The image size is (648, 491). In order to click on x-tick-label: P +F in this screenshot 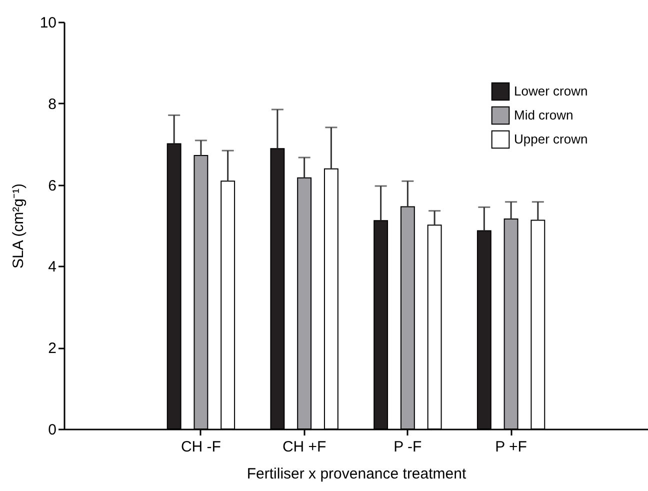, I will do `click(511, 447)`.